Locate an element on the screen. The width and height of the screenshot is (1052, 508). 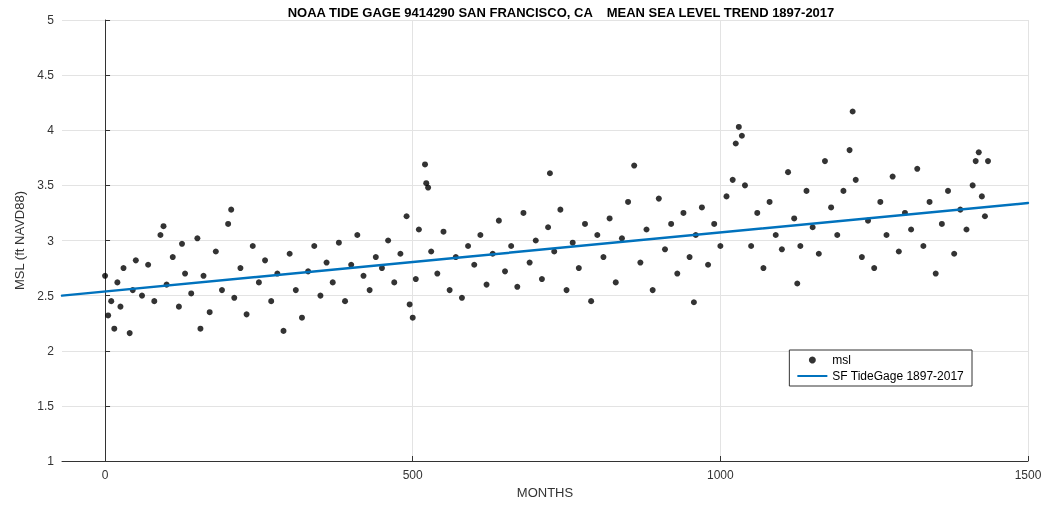
x-axis-title: MONTHS is located at coordinates (545, 492).